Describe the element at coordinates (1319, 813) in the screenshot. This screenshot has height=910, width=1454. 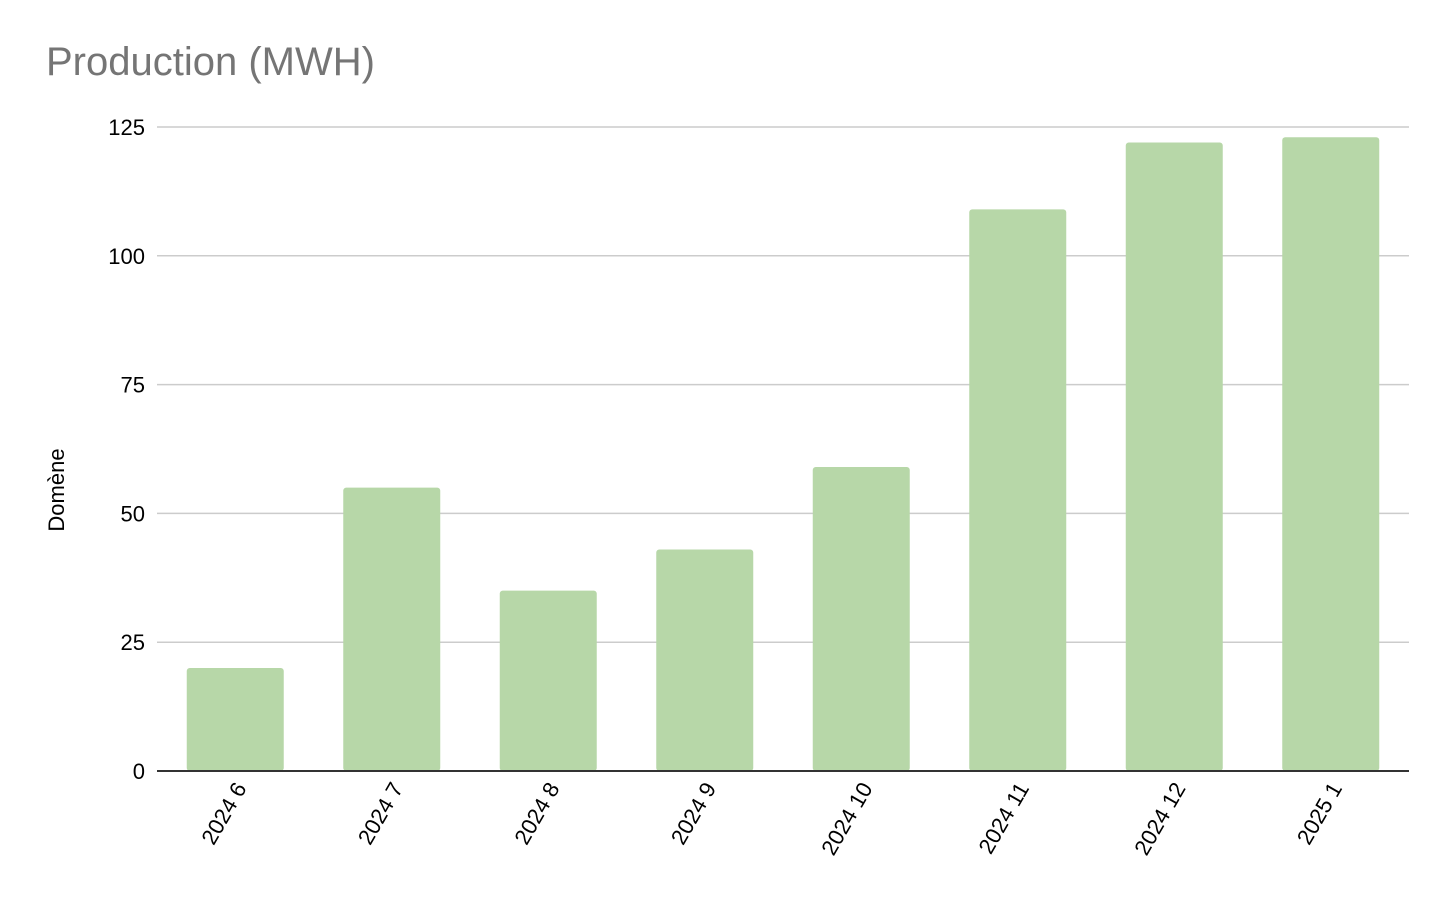
I see `x-tick-label: 2025 1` at that location.